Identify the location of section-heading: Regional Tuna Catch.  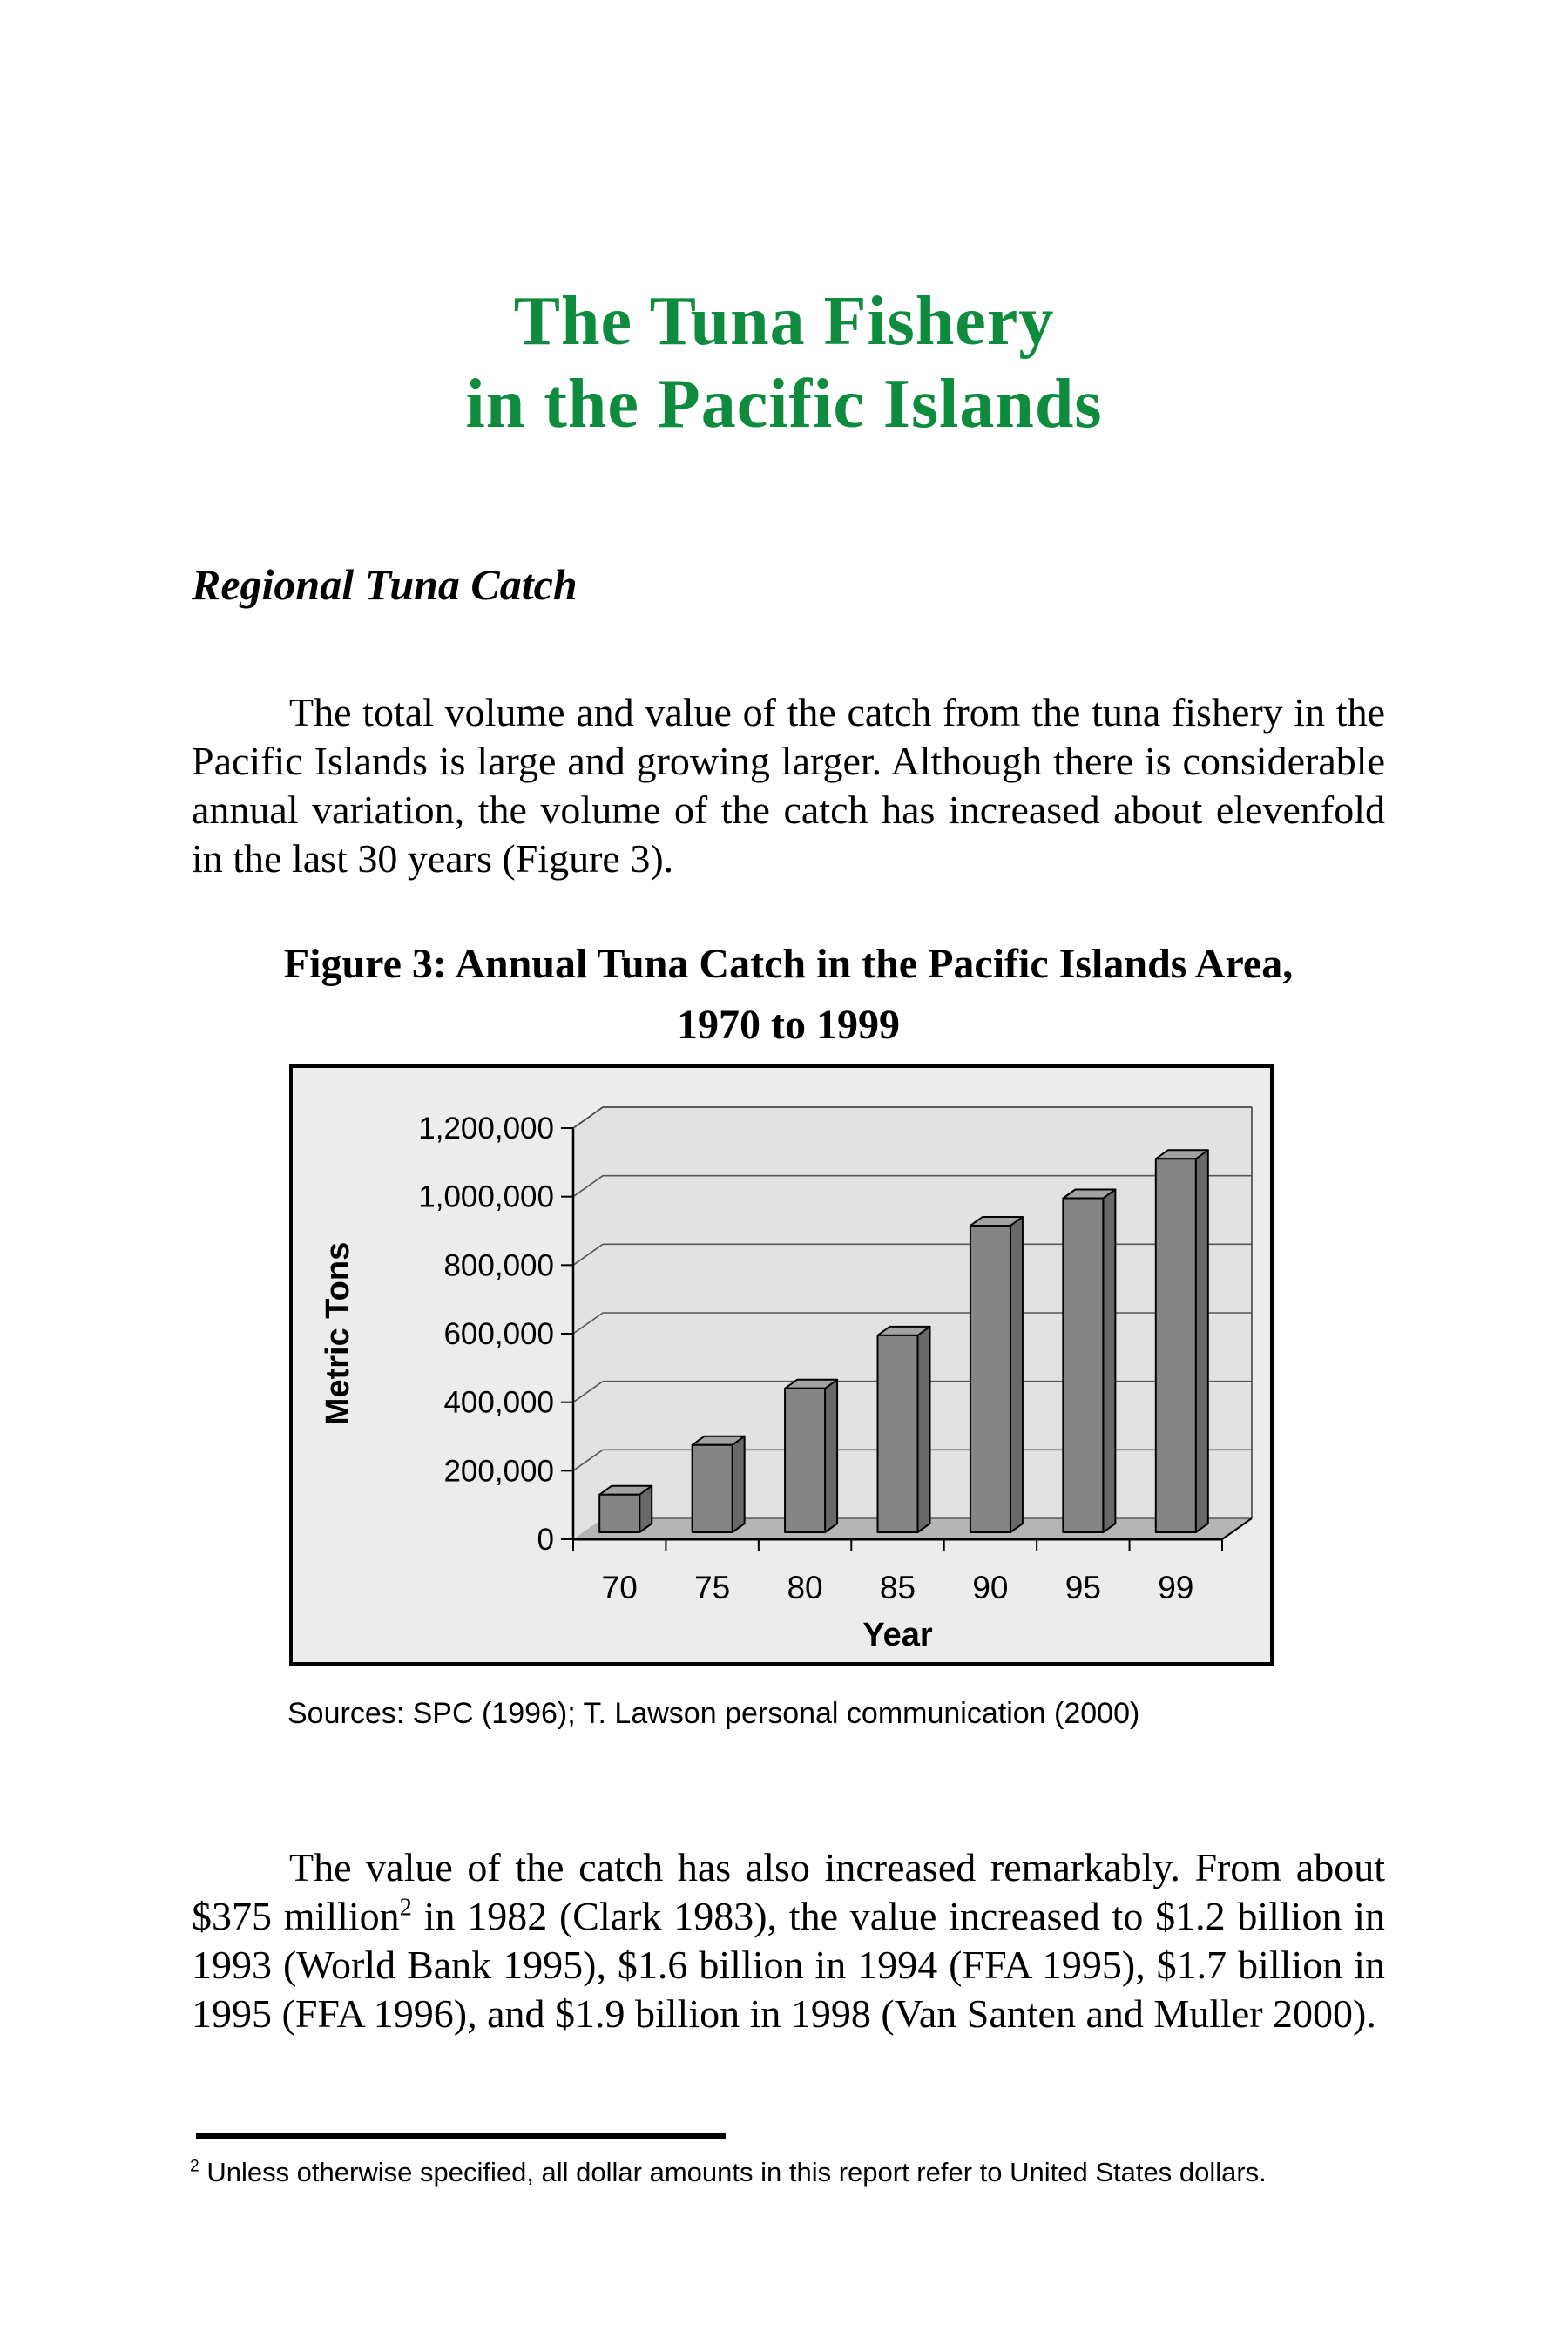
(385, 584).